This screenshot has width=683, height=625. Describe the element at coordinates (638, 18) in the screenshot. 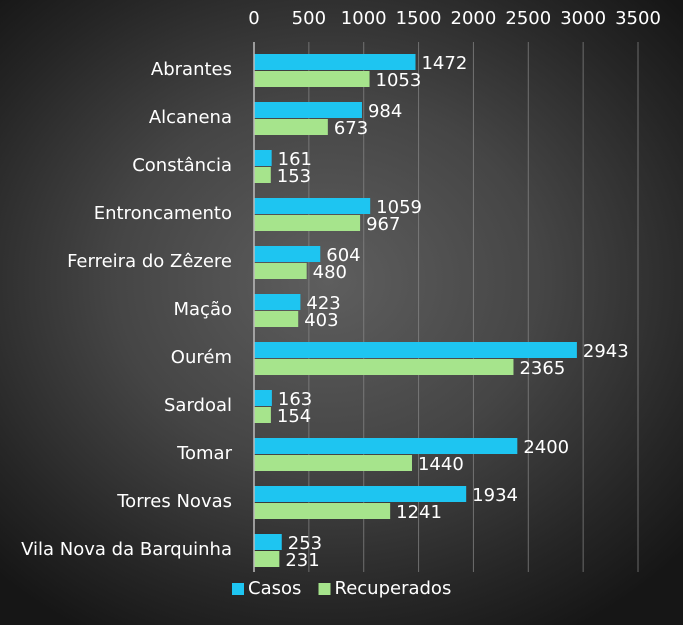

I see `x-tick-label: 3500` at that location.